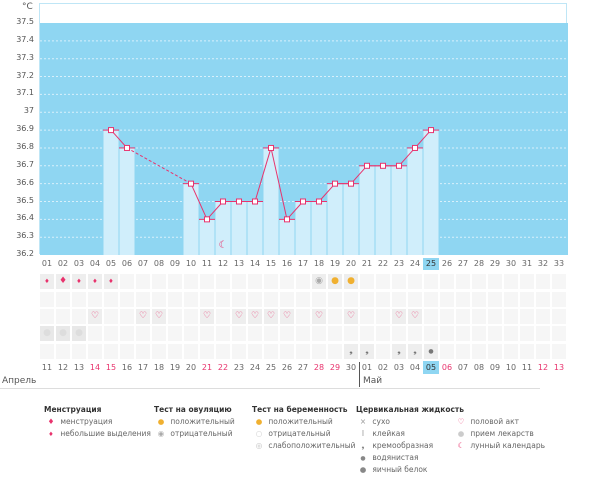 This screenshot has width=600, height=495. What do you see at coordinates (351, 263) in the screenshot?
I see `cycle-day-label: 20` at bounding box center [351, 263].